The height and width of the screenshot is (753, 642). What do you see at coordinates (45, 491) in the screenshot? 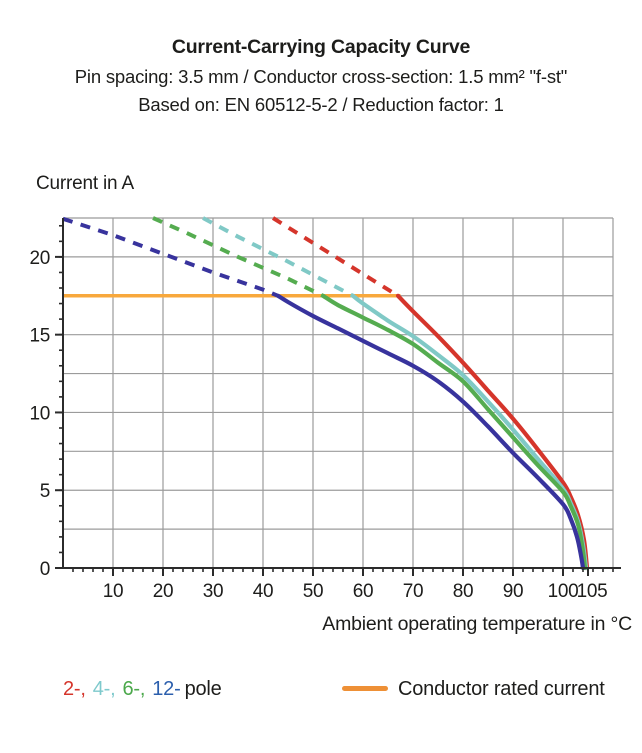
I see `svg-text: 5` at bounding box center [45, 491].